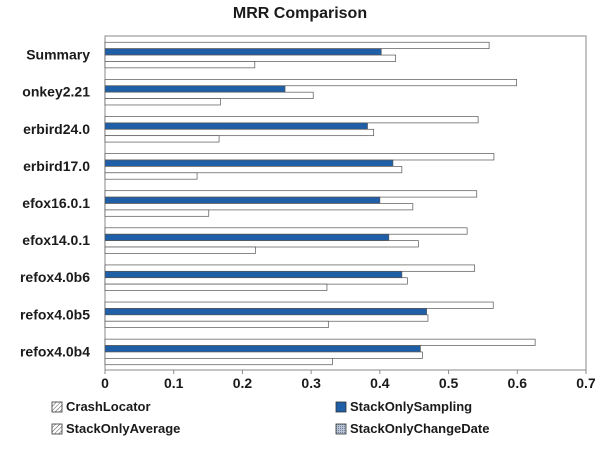 This screenshot has height=451, width=595. Describe the element at coordinates (299, 305) in the screenshot. I see `bar-crashlocator-refox4-0b5` at that location.